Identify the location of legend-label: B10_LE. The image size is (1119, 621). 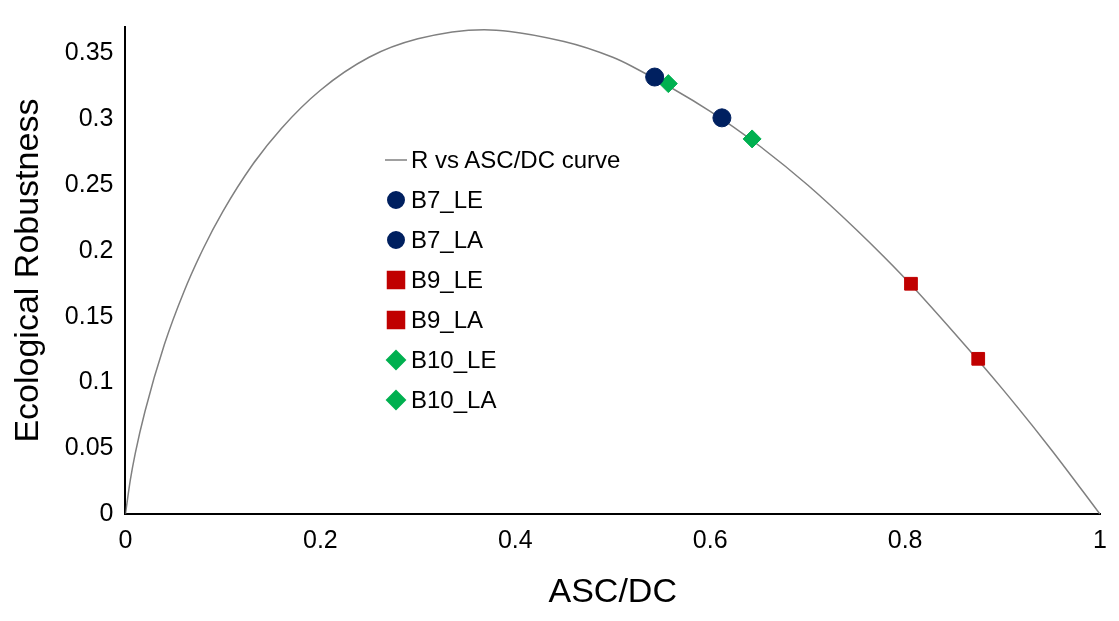
(454, 360).